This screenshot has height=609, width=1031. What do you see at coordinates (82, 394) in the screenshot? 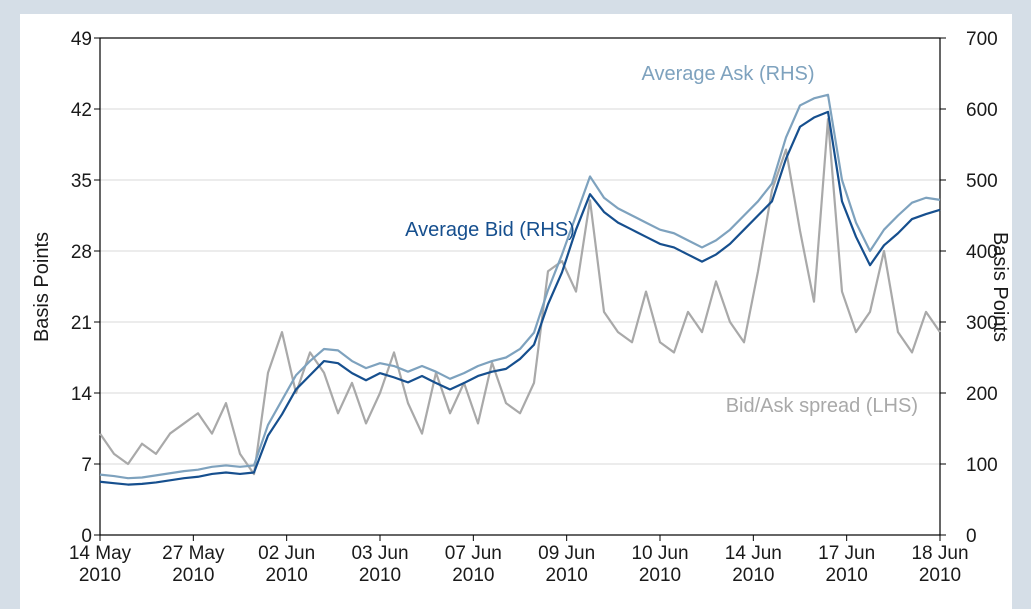
I see `y-tick-label: 14` at bounding box center [82, 394].